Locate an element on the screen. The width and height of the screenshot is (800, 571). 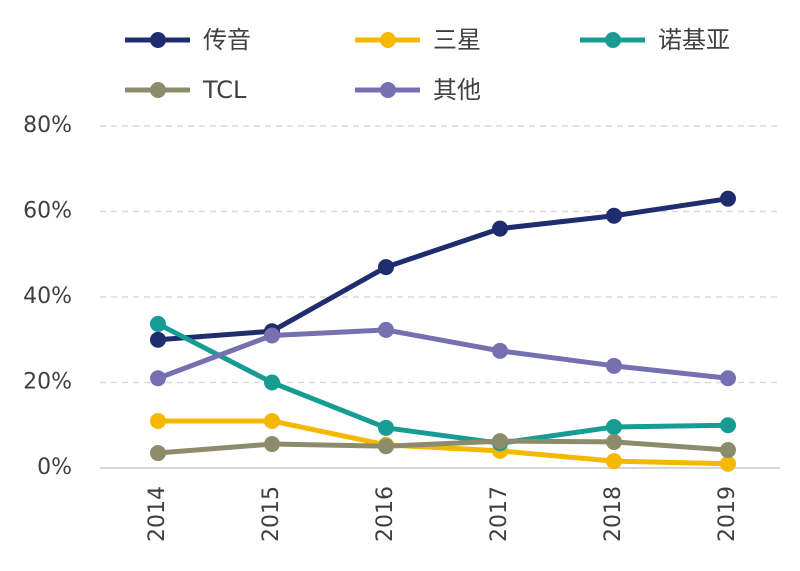
legend-label: 诺基亚 is located at coordinates (694, 40).